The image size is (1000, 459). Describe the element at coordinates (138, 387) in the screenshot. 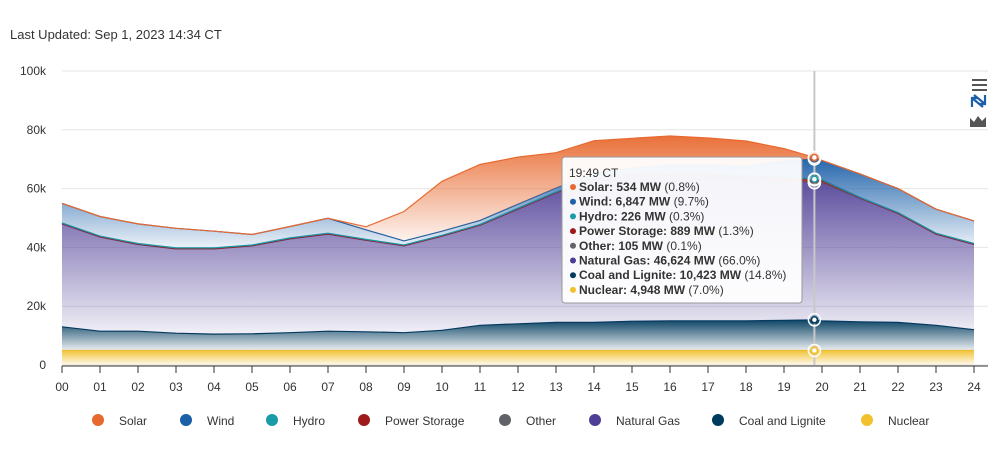

I see `x-tick-label: 02` at that location.